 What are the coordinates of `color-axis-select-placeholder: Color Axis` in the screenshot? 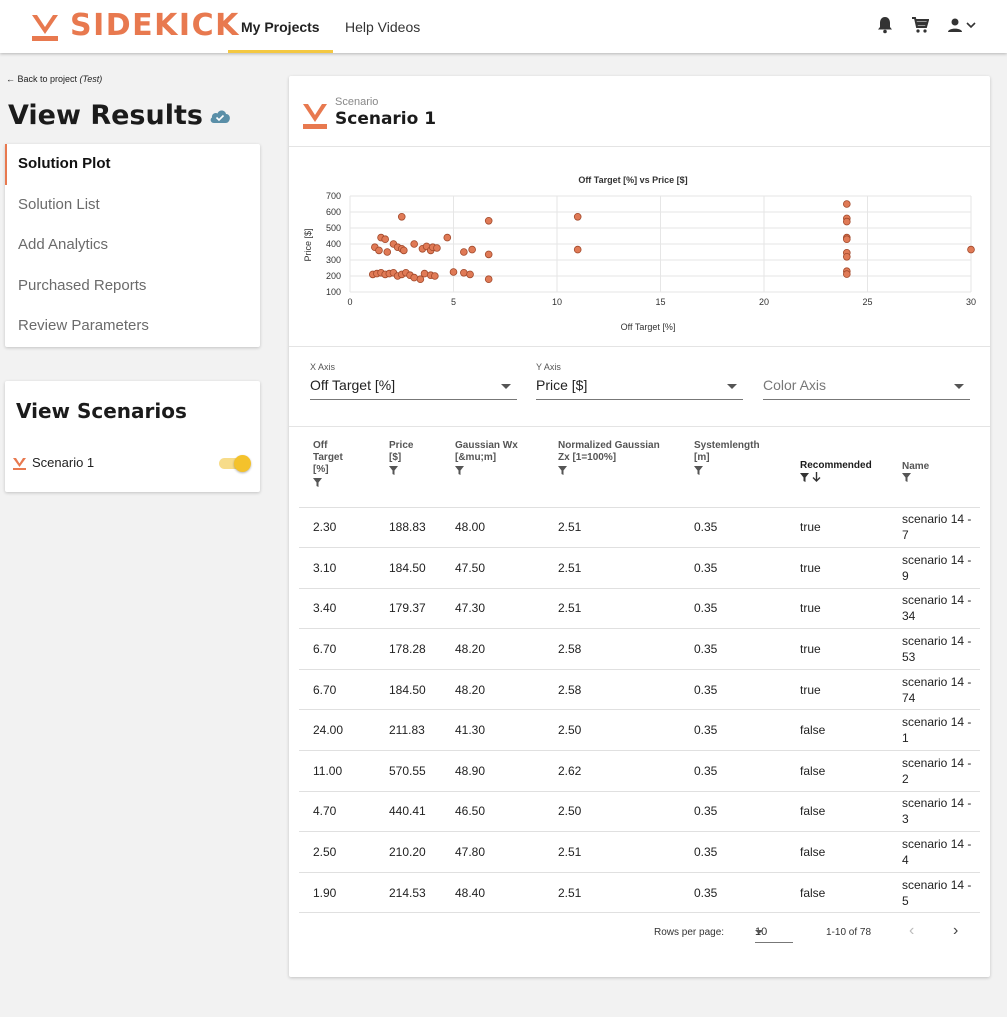 It's located at (795, 385).